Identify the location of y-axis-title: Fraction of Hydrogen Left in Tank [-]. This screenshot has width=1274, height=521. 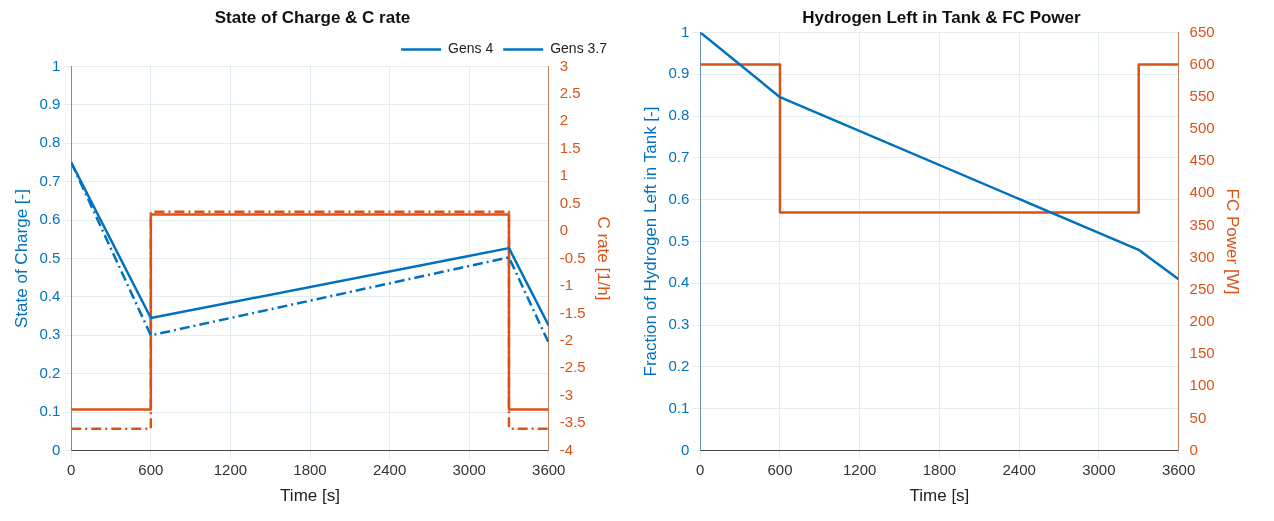
(650, 241).